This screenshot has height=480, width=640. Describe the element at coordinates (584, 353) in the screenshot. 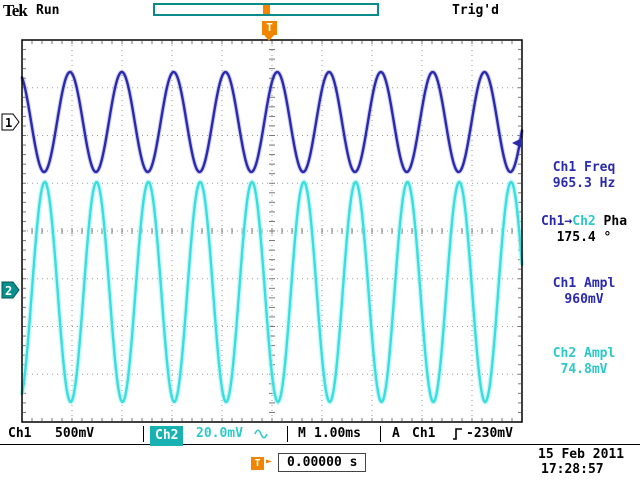

I see `measurement-label: Ch2 Ampl` at that location.